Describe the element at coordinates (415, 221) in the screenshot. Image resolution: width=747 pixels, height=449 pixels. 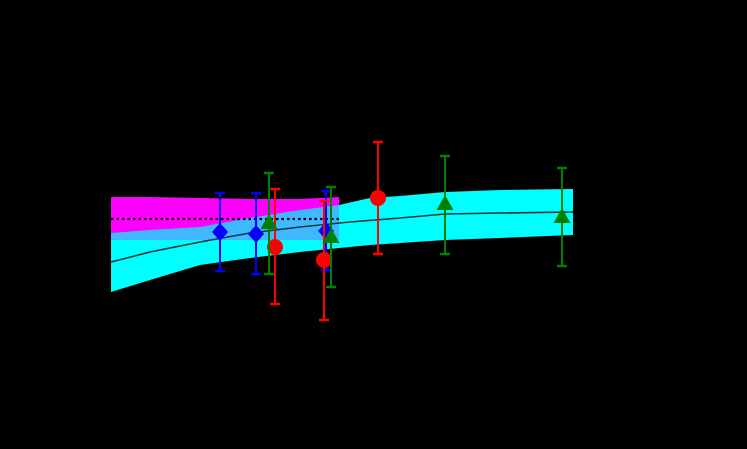
I see `green-triangles` at that location.